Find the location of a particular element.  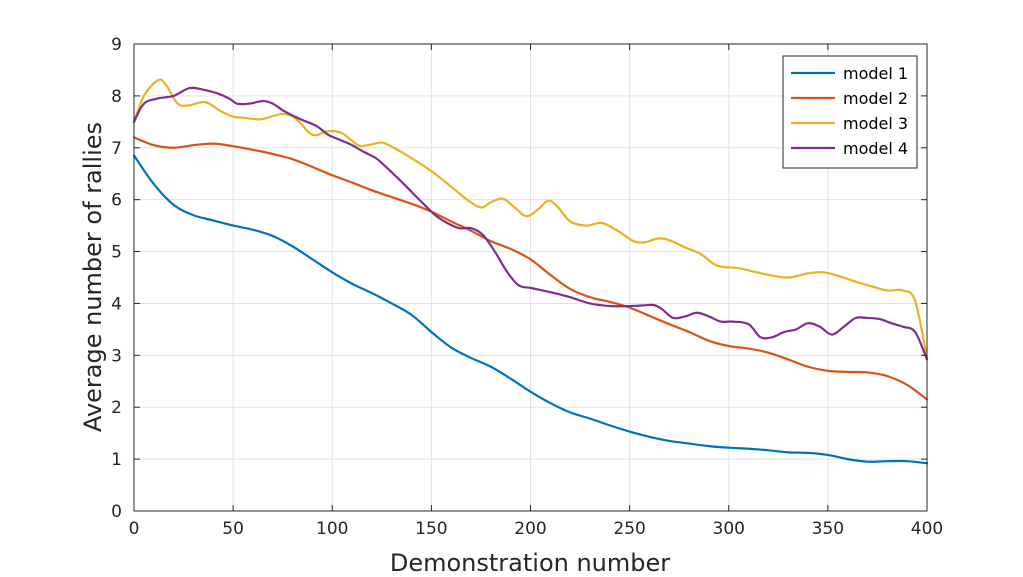

x-tick-label: 100 is located at coordinates (332, 529).